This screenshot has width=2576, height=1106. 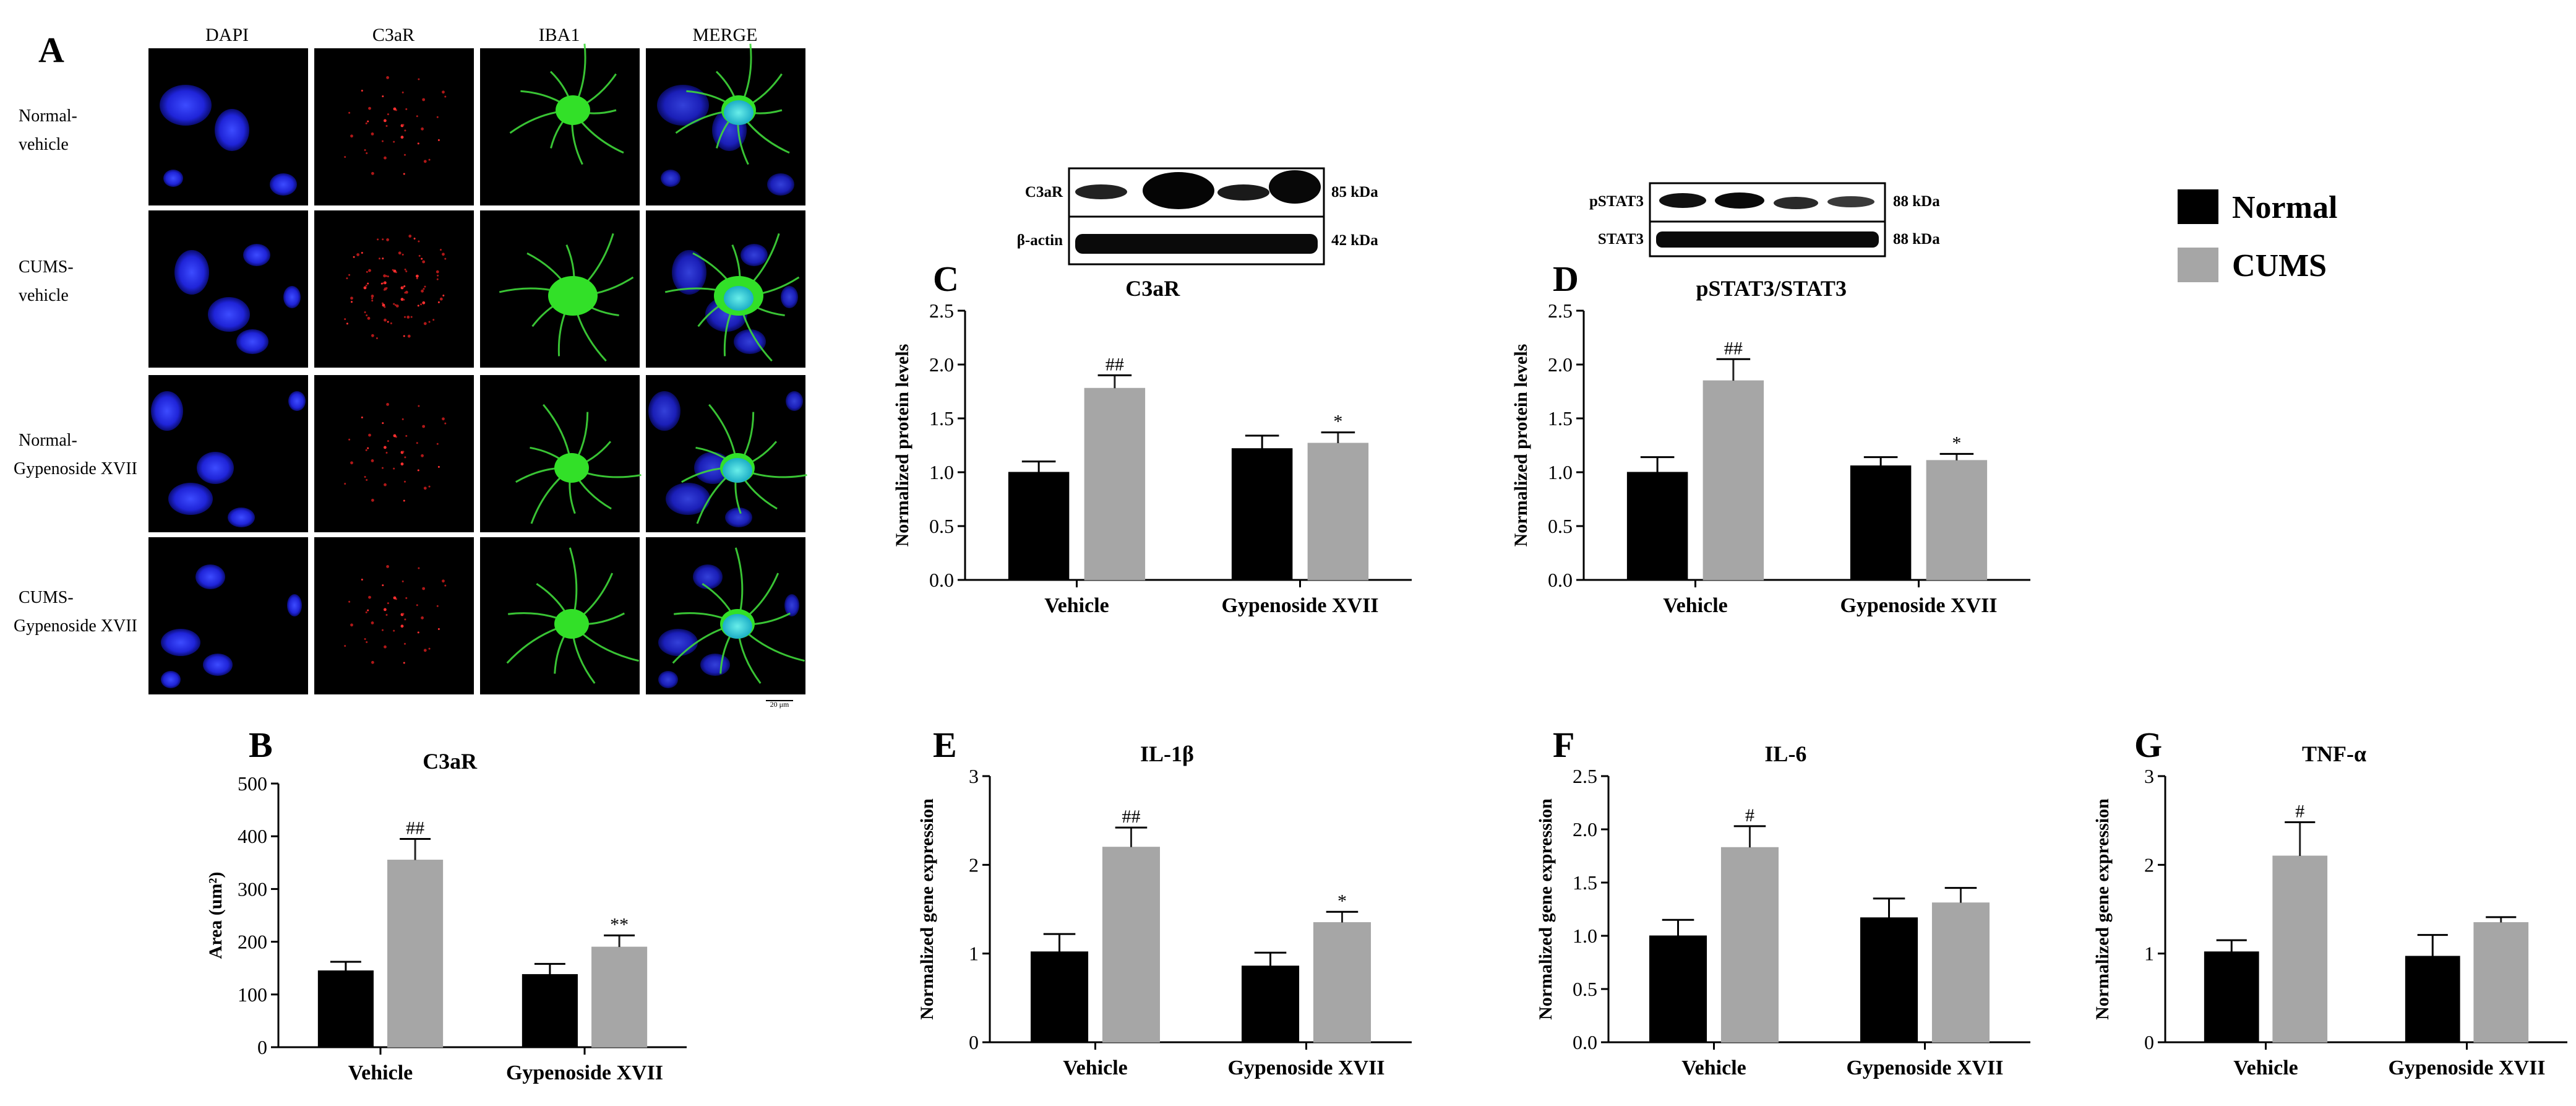 What do you see at coordinates (1545, 909) in the screenshot?
I see `y-axis-label: Normalized gene expression` at bounding box center [1545, 909].